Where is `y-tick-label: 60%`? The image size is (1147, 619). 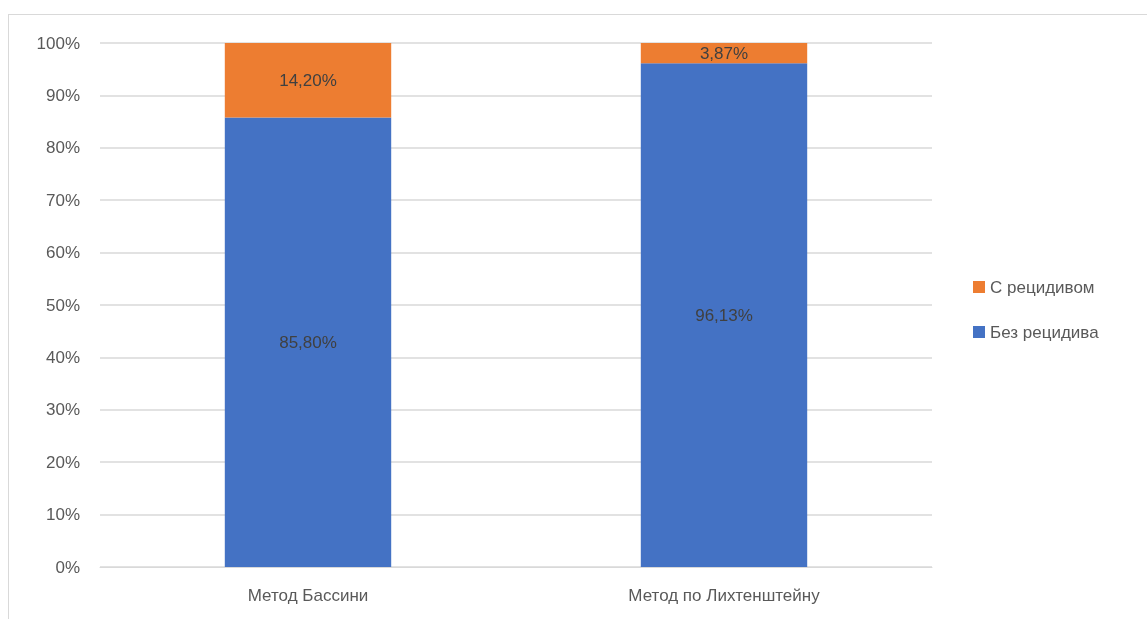 y-tick-label: 60% is located at coordinates (62, 253).